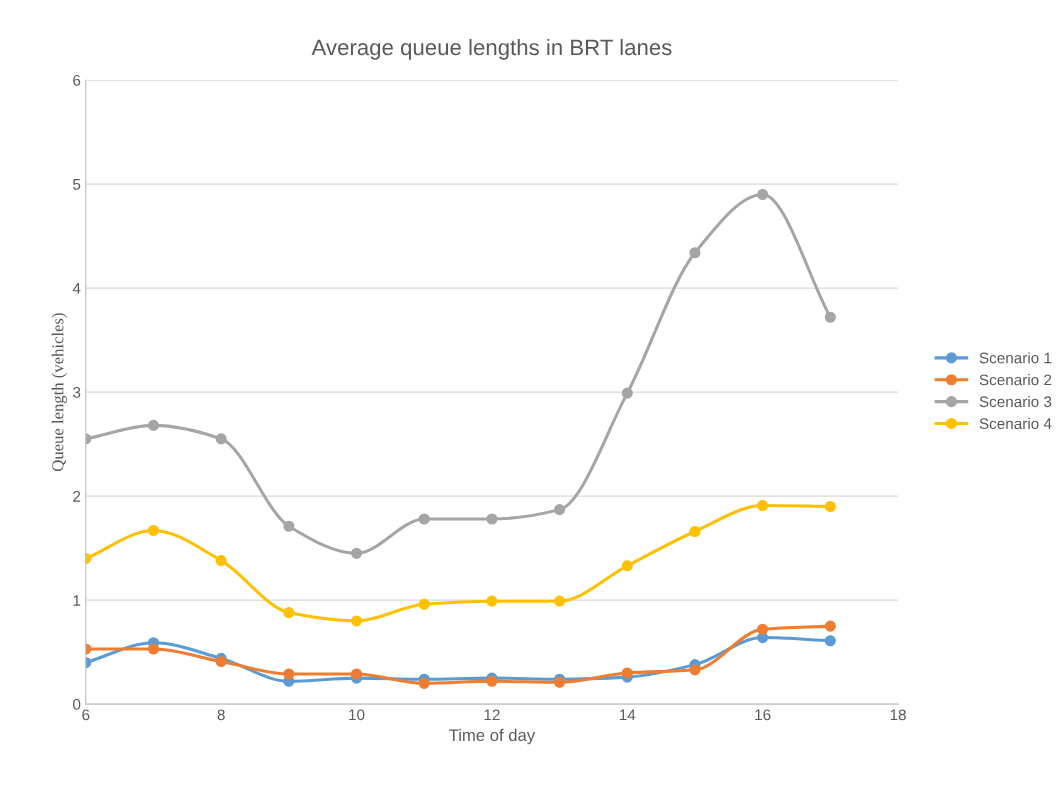 The image size is (1059, 785). What do you see at coordinates (77, 392) in the screenshot?
I see `y-tick-label: 3` at bounding box center [77, 392].